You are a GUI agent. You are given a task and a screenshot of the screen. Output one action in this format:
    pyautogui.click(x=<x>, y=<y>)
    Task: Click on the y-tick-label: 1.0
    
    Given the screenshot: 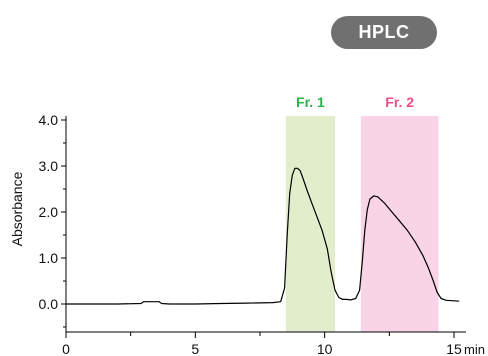 What is the action you would take?
    pyautogui.click(x=49, y=258)
    